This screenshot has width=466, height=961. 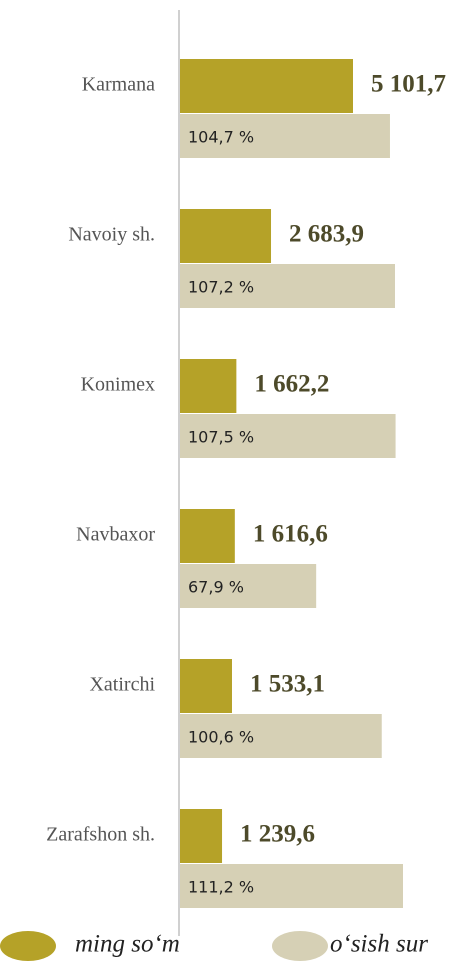 What do you see at coordinates (221, 137) in the screenshot?
I see `value-label: 104,7 %` at bounding box center [221, 137].